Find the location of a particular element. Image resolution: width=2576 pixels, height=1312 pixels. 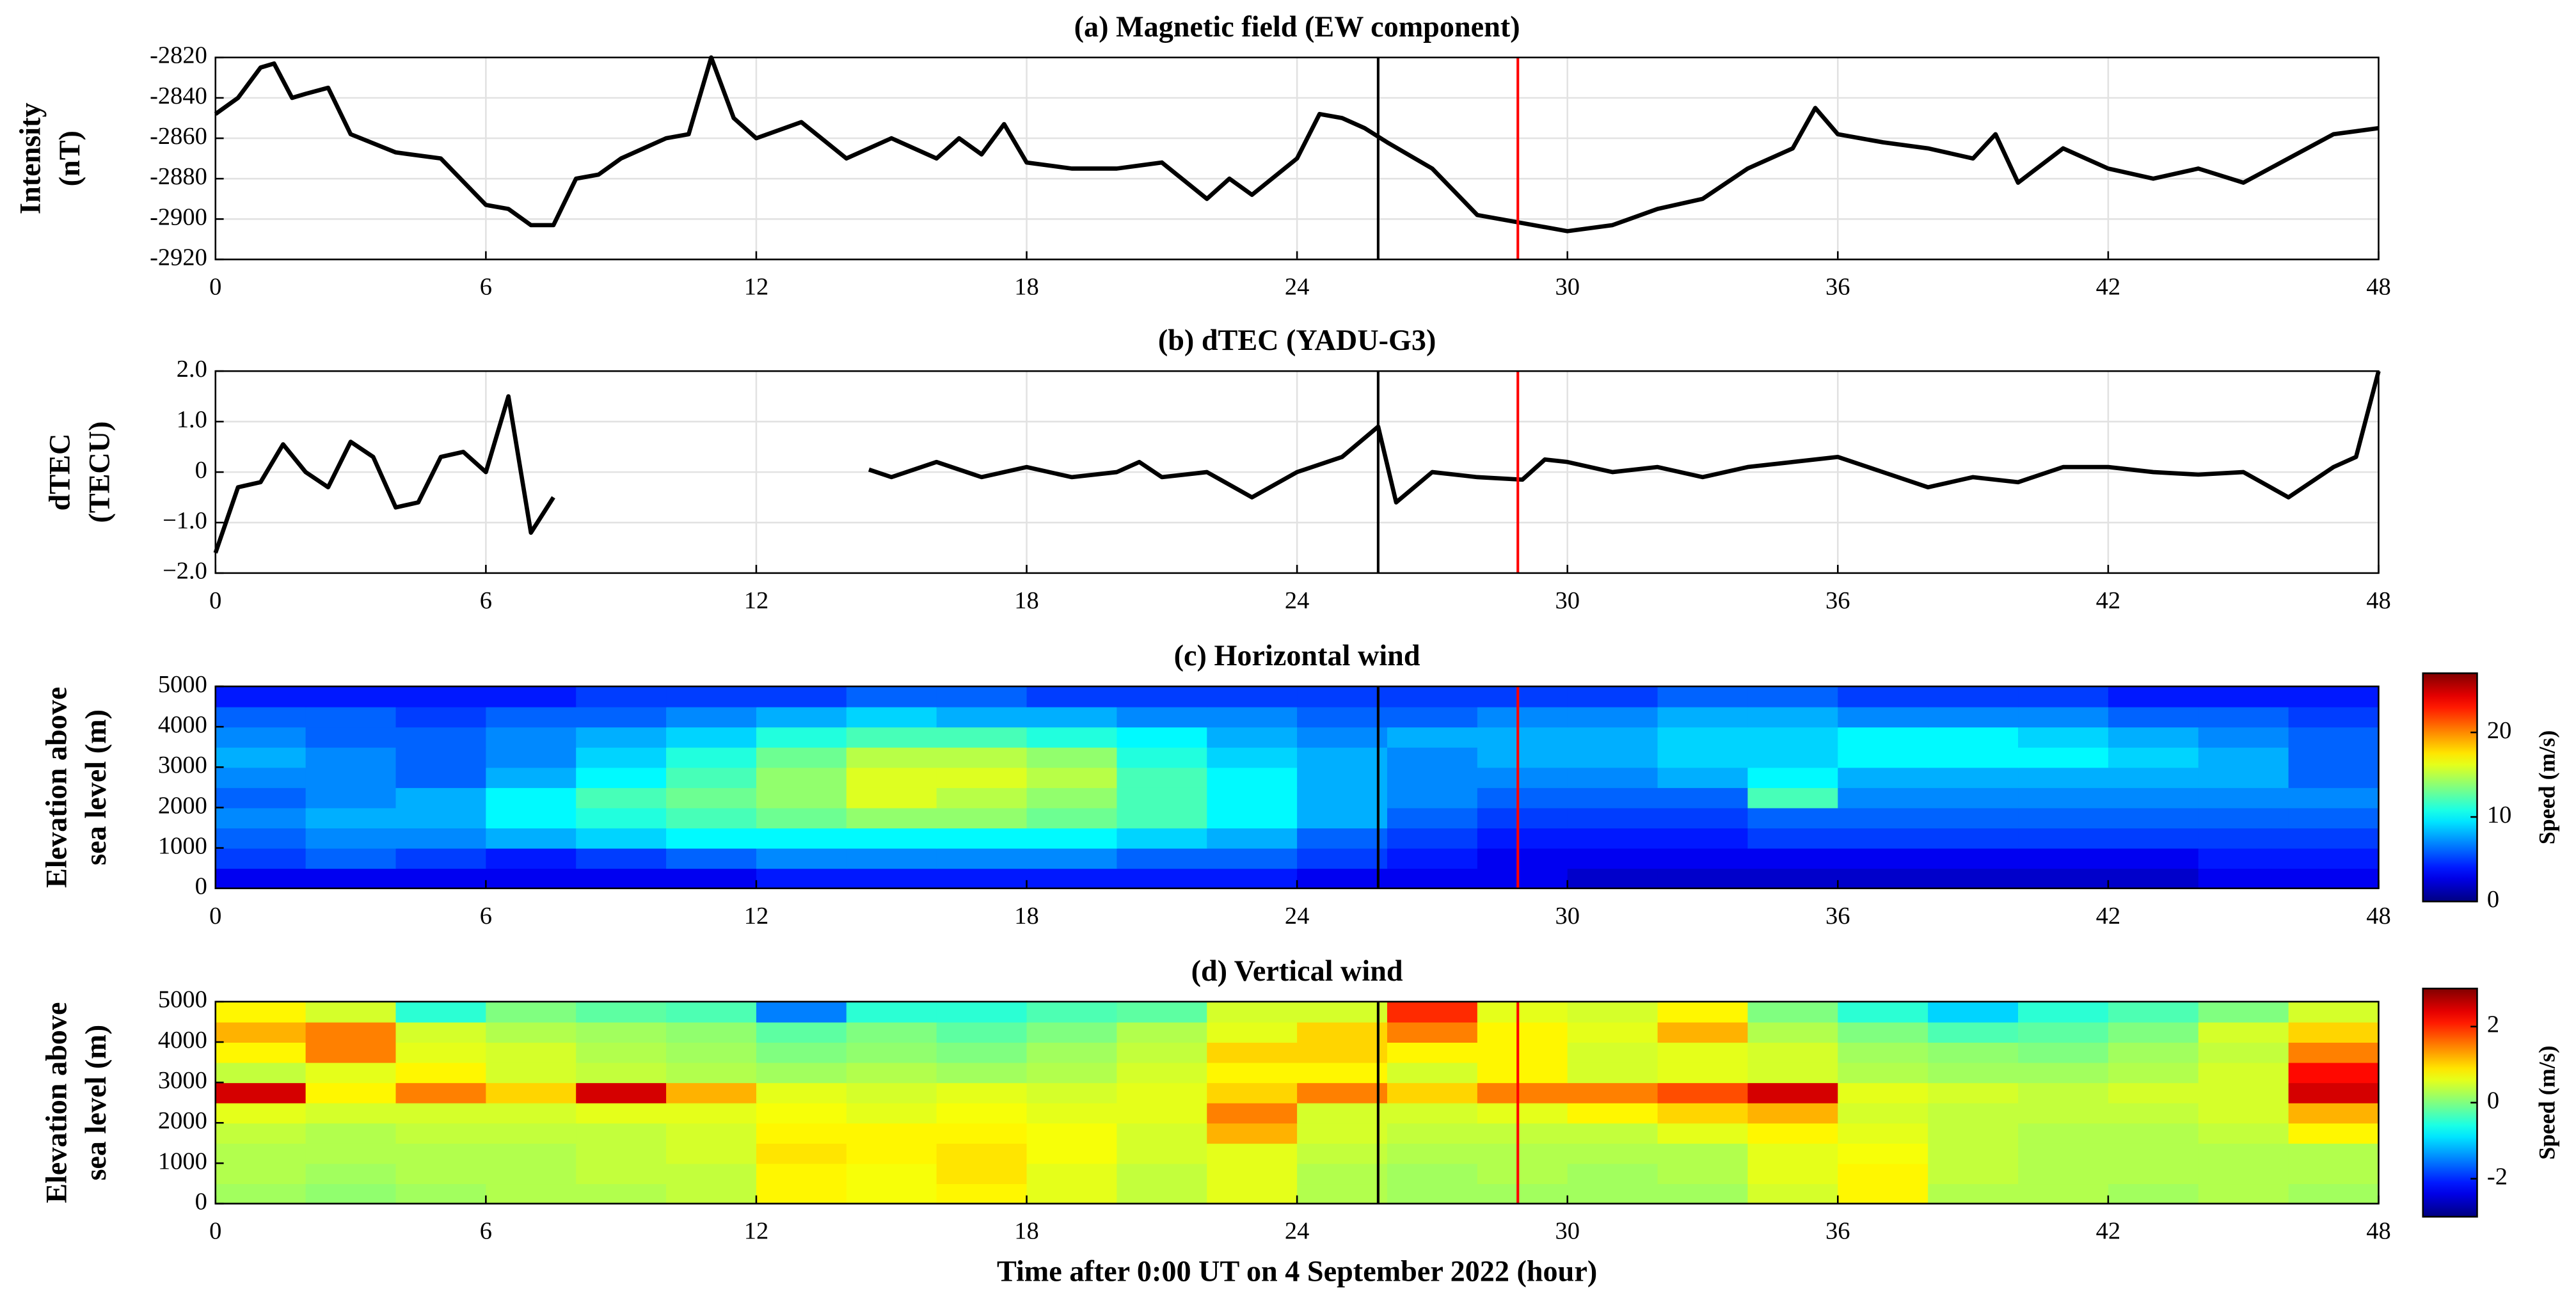

y-tick-label: 5000 is located at coordinates (182, 684).